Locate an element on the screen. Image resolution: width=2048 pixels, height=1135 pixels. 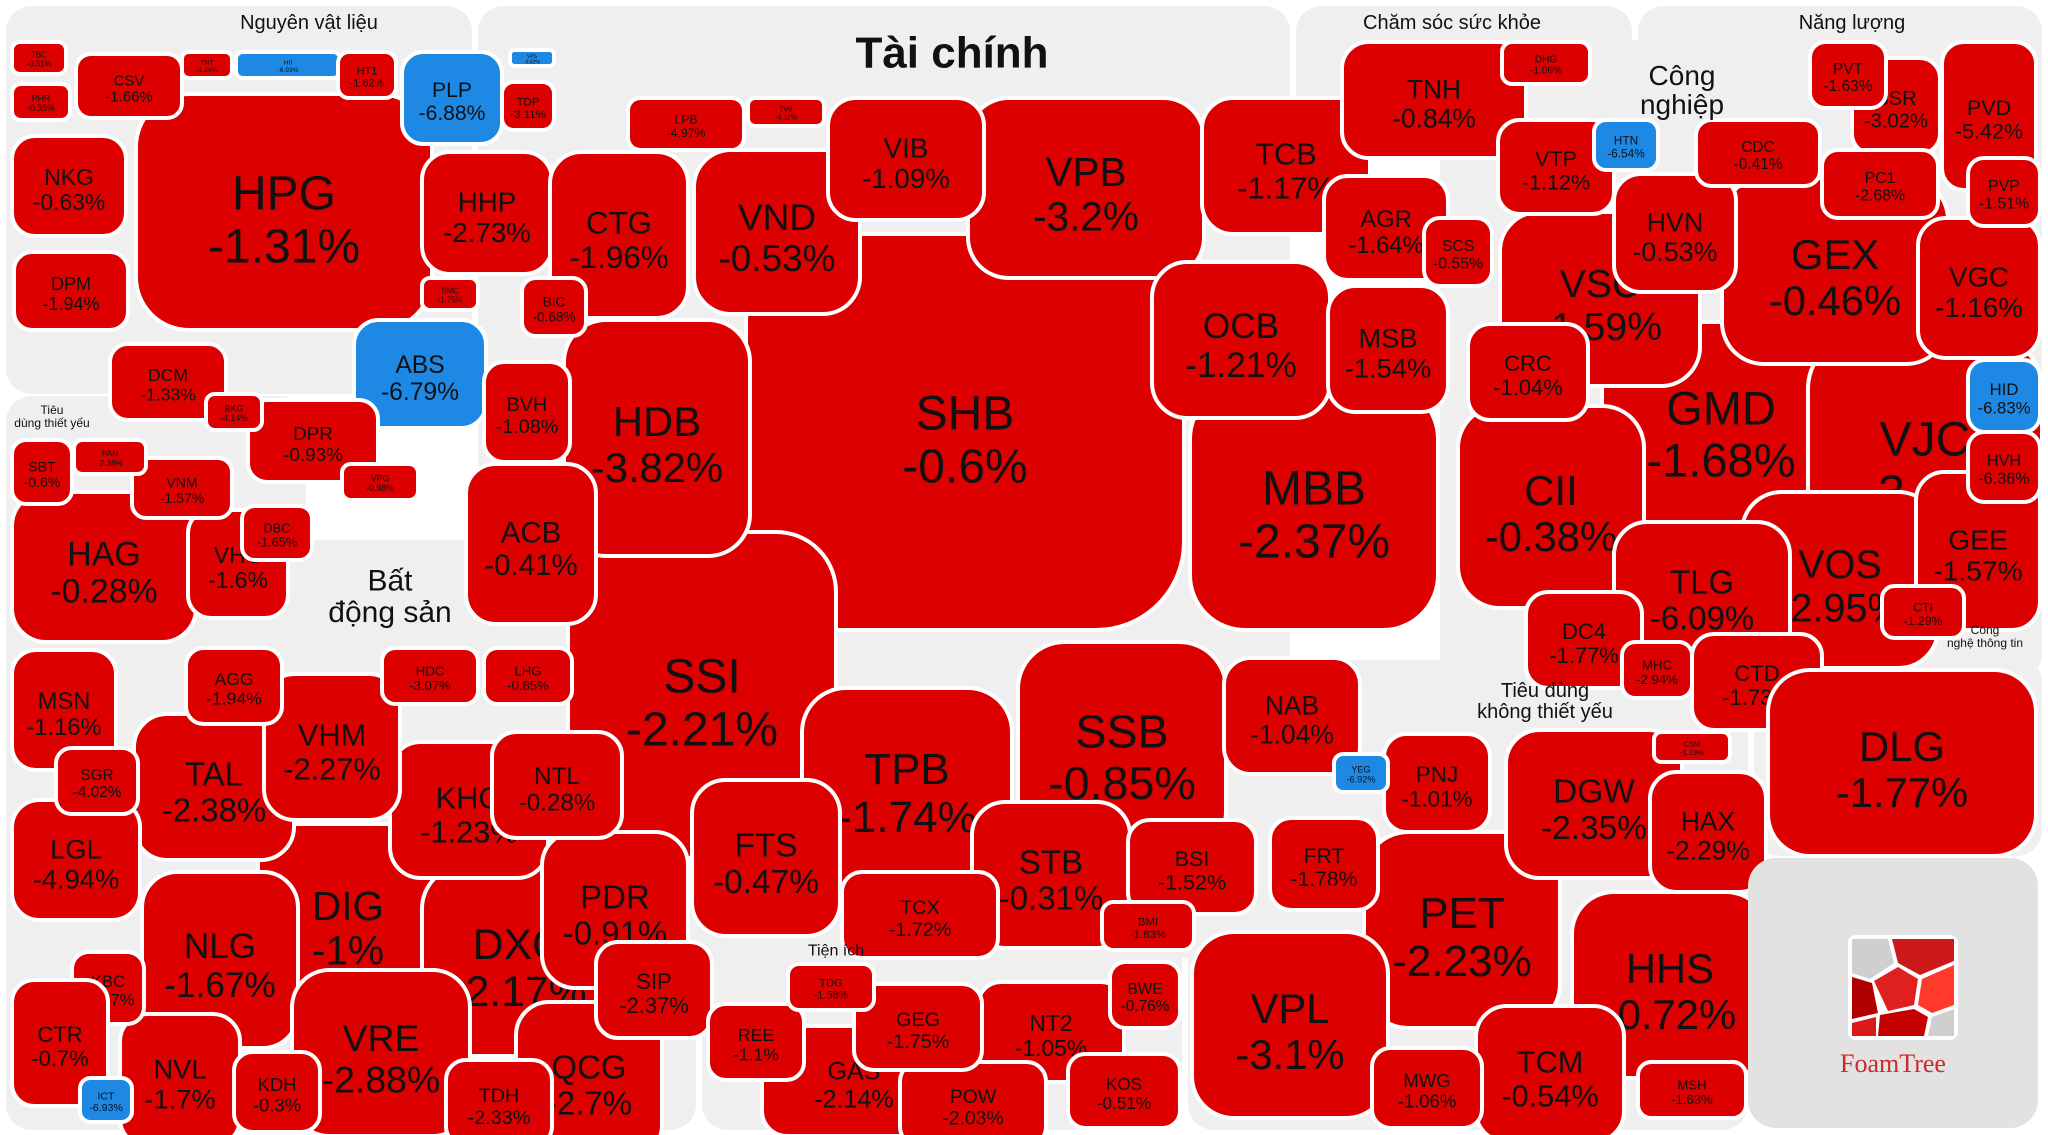
cell-tnt: TNT-1.24% is located at coordinates (207, 65).